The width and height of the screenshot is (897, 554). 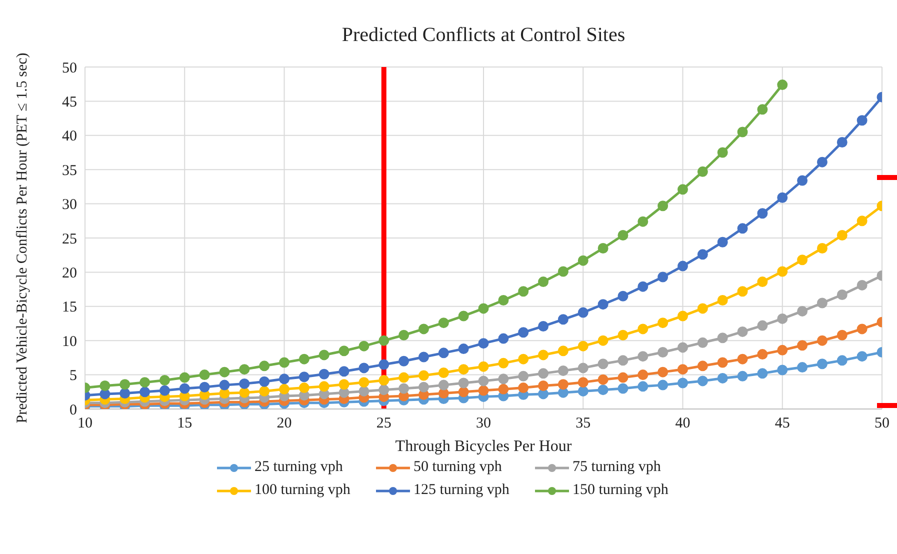 What do you see at coordinates (69, 239) in the screenshot?
I see `y-tick-label: 25` at bounding box center [69, 239].